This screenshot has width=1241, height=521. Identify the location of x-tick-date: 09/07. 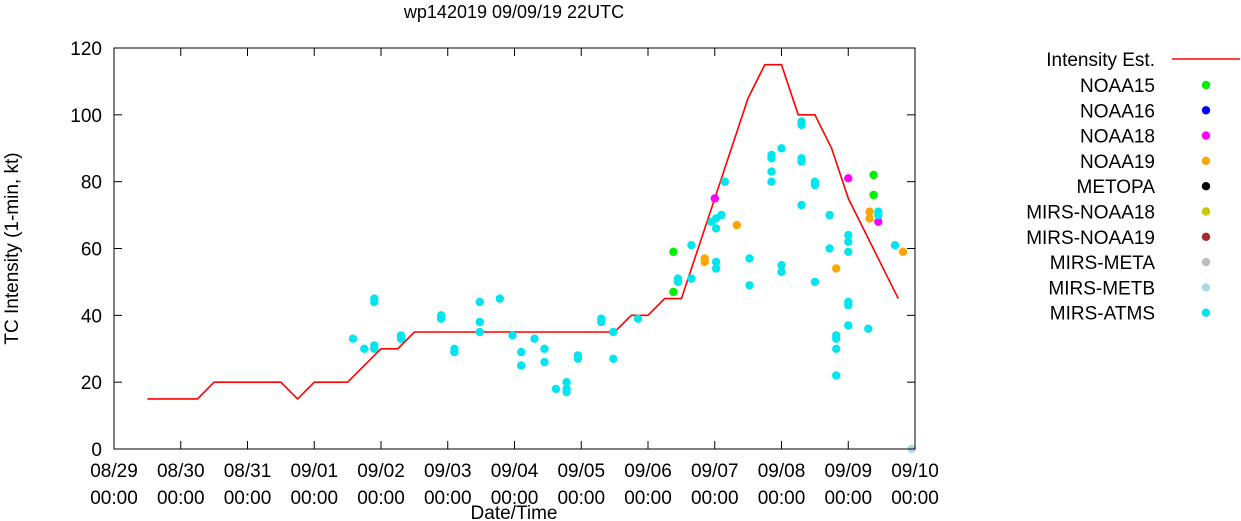
(715, 471).